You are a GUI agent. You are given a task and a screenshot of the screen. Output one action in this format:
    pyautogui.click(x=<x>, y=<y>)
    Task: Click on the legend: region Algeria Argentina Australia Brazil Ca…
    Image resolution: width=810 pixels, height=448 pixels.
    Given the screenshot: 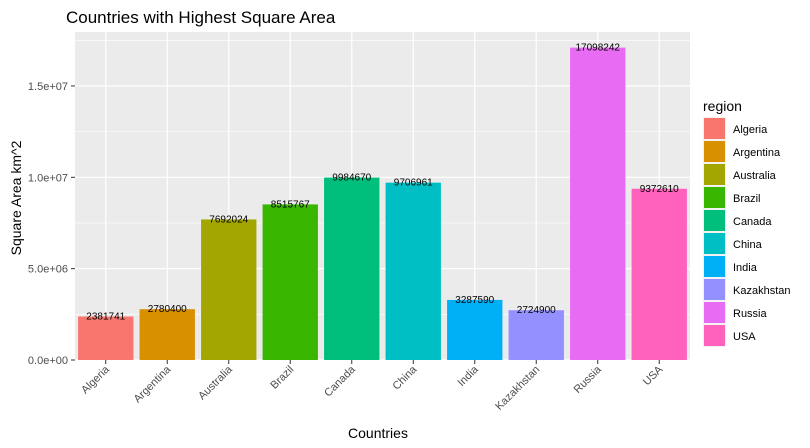 What is the action you would take?
    pyautogui.click(x=746, y=222)
    